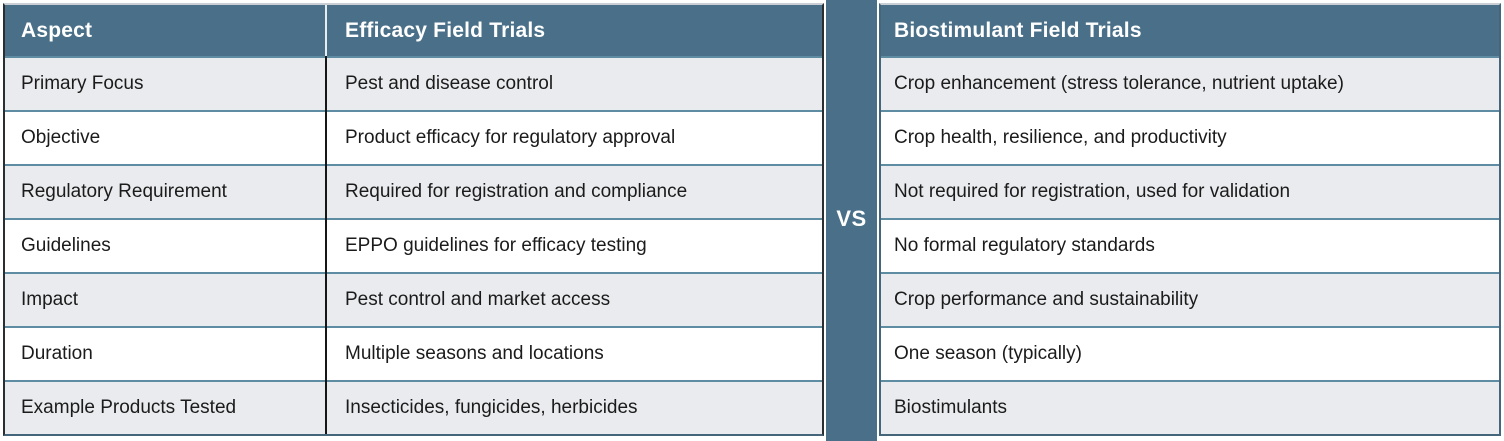  Describe the element at coordinates (1046, 299) in the screenshot. I see `value-cell: Crop performance and sustainability` at that location.